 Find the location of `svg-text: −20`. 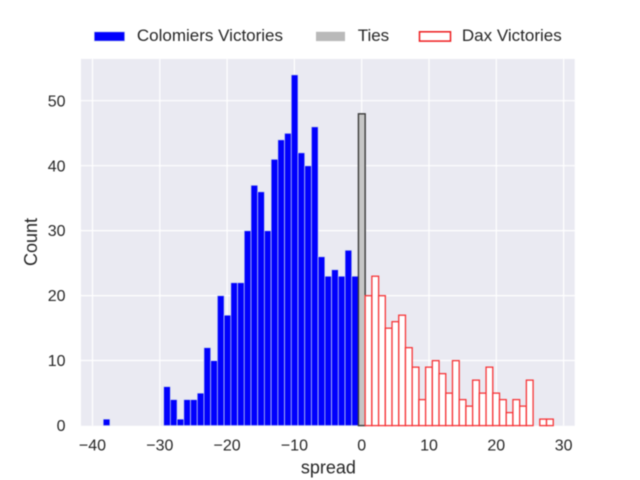

svg-text: −20 is located at coordinates (227, 446).